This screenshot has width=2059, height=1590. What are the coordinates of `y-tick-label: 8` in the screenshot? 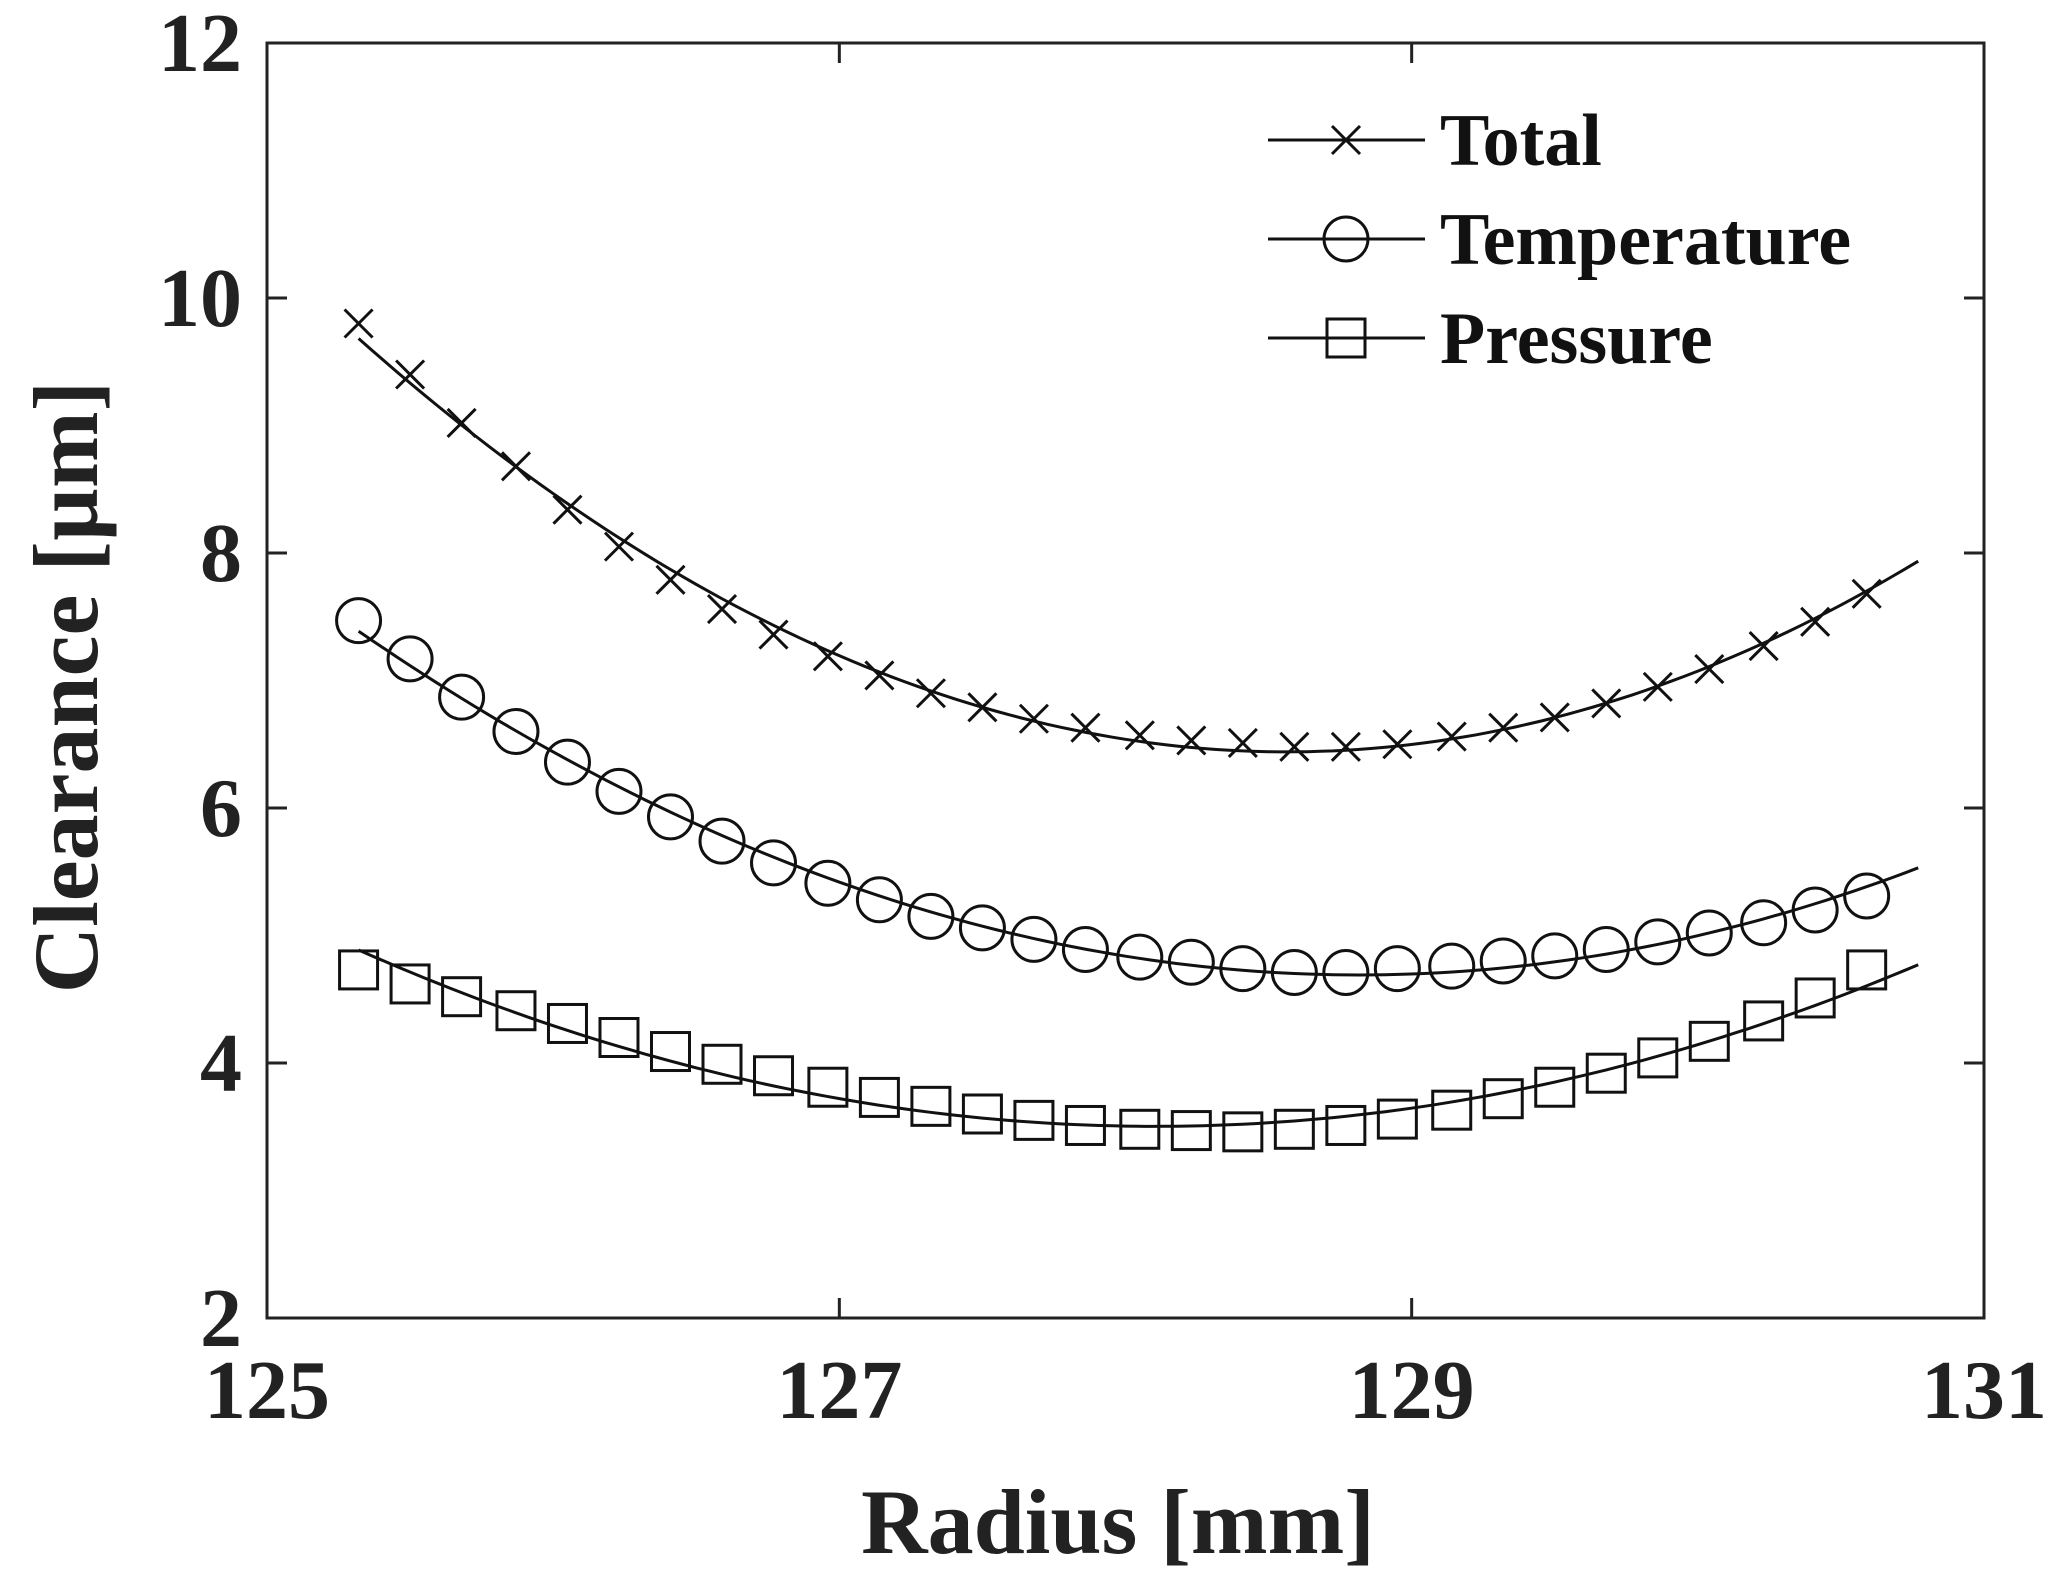 It's located at (221, 553).